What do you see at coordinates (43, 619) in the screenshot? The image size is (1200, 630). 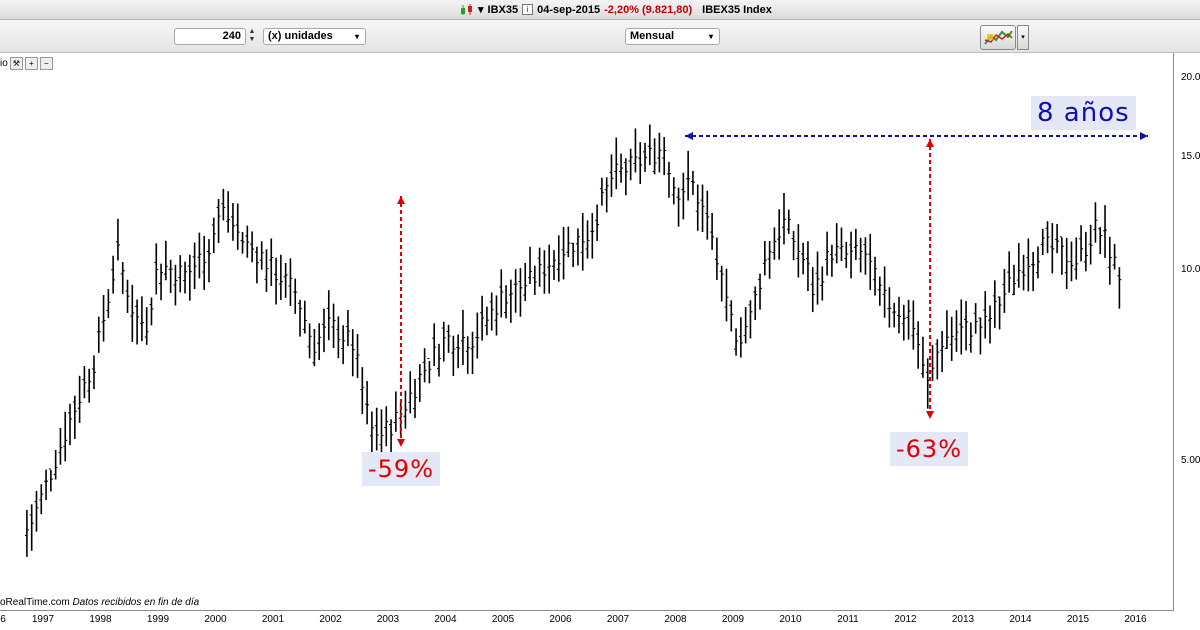 I see `x-tick-label: 1997` at bounding box center [43, 619].